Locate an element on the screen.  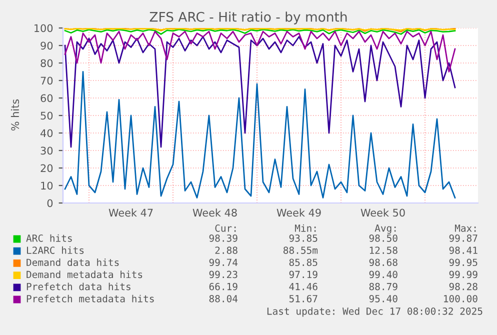
y-tick-label: 20 is located at coordinates (46, 168).